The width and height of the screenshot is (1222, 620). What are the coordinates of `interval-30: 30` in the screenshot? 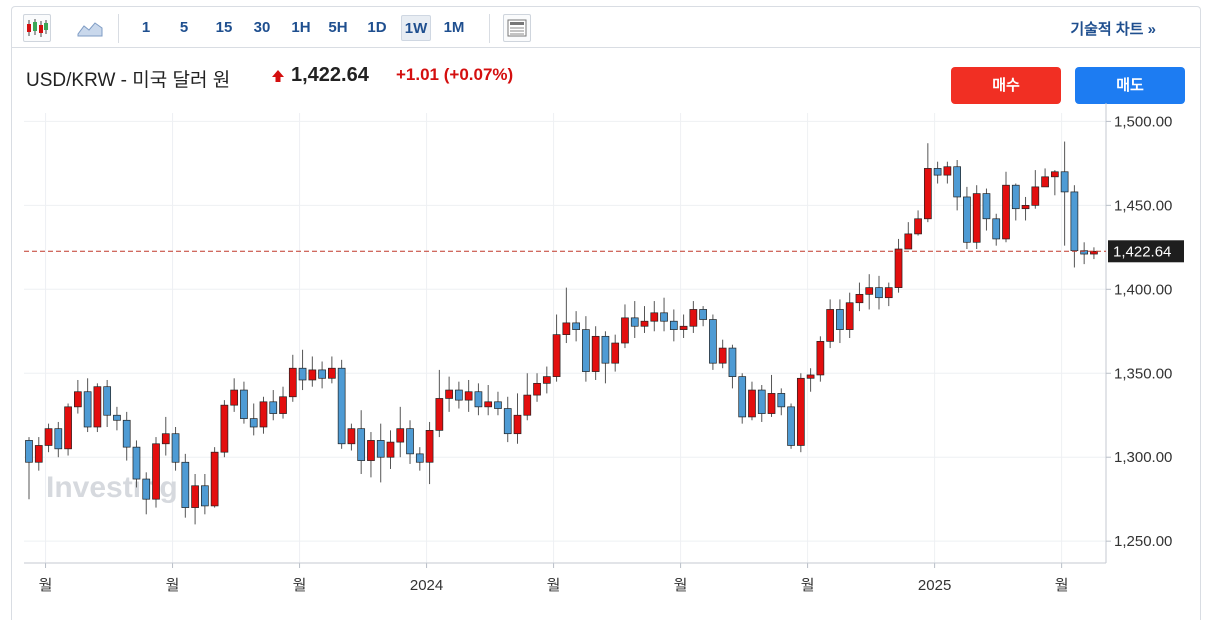 It's located at (262, 27).